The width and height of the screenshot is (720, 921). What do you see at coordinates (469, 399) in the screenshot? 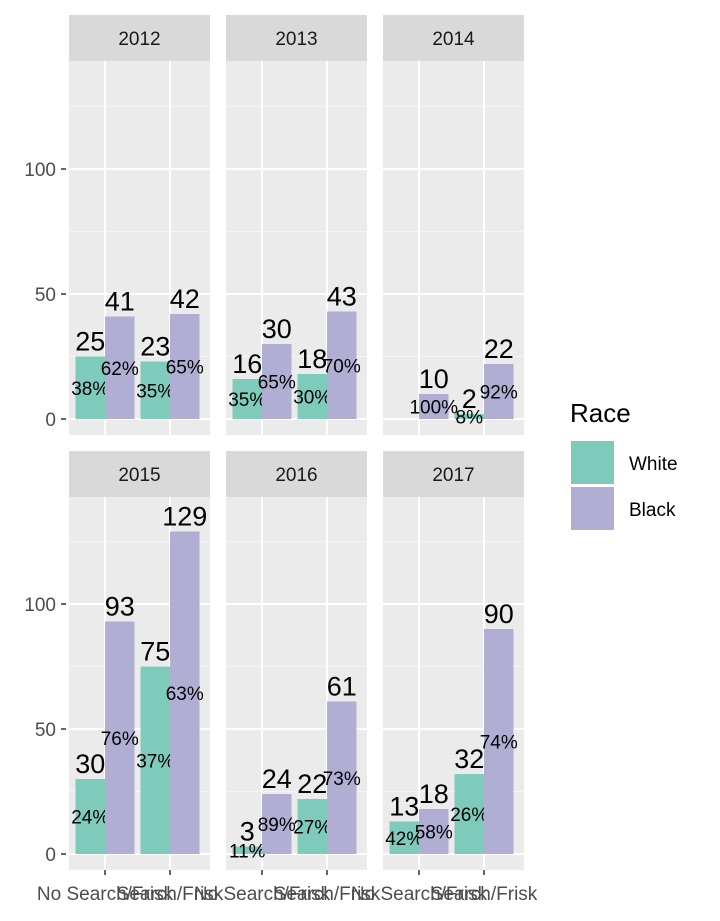
I see `bar-value-label: 2` at bounding box center [469, 399].